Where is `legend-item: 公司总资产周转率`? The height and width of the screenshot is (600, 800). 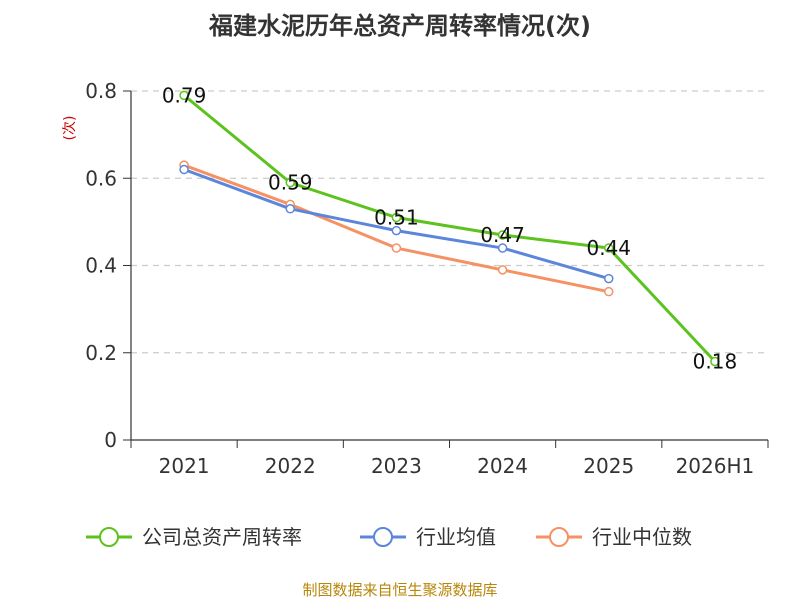 legend-item: 公司总资产周转率 is located at coordinates (194, 537).